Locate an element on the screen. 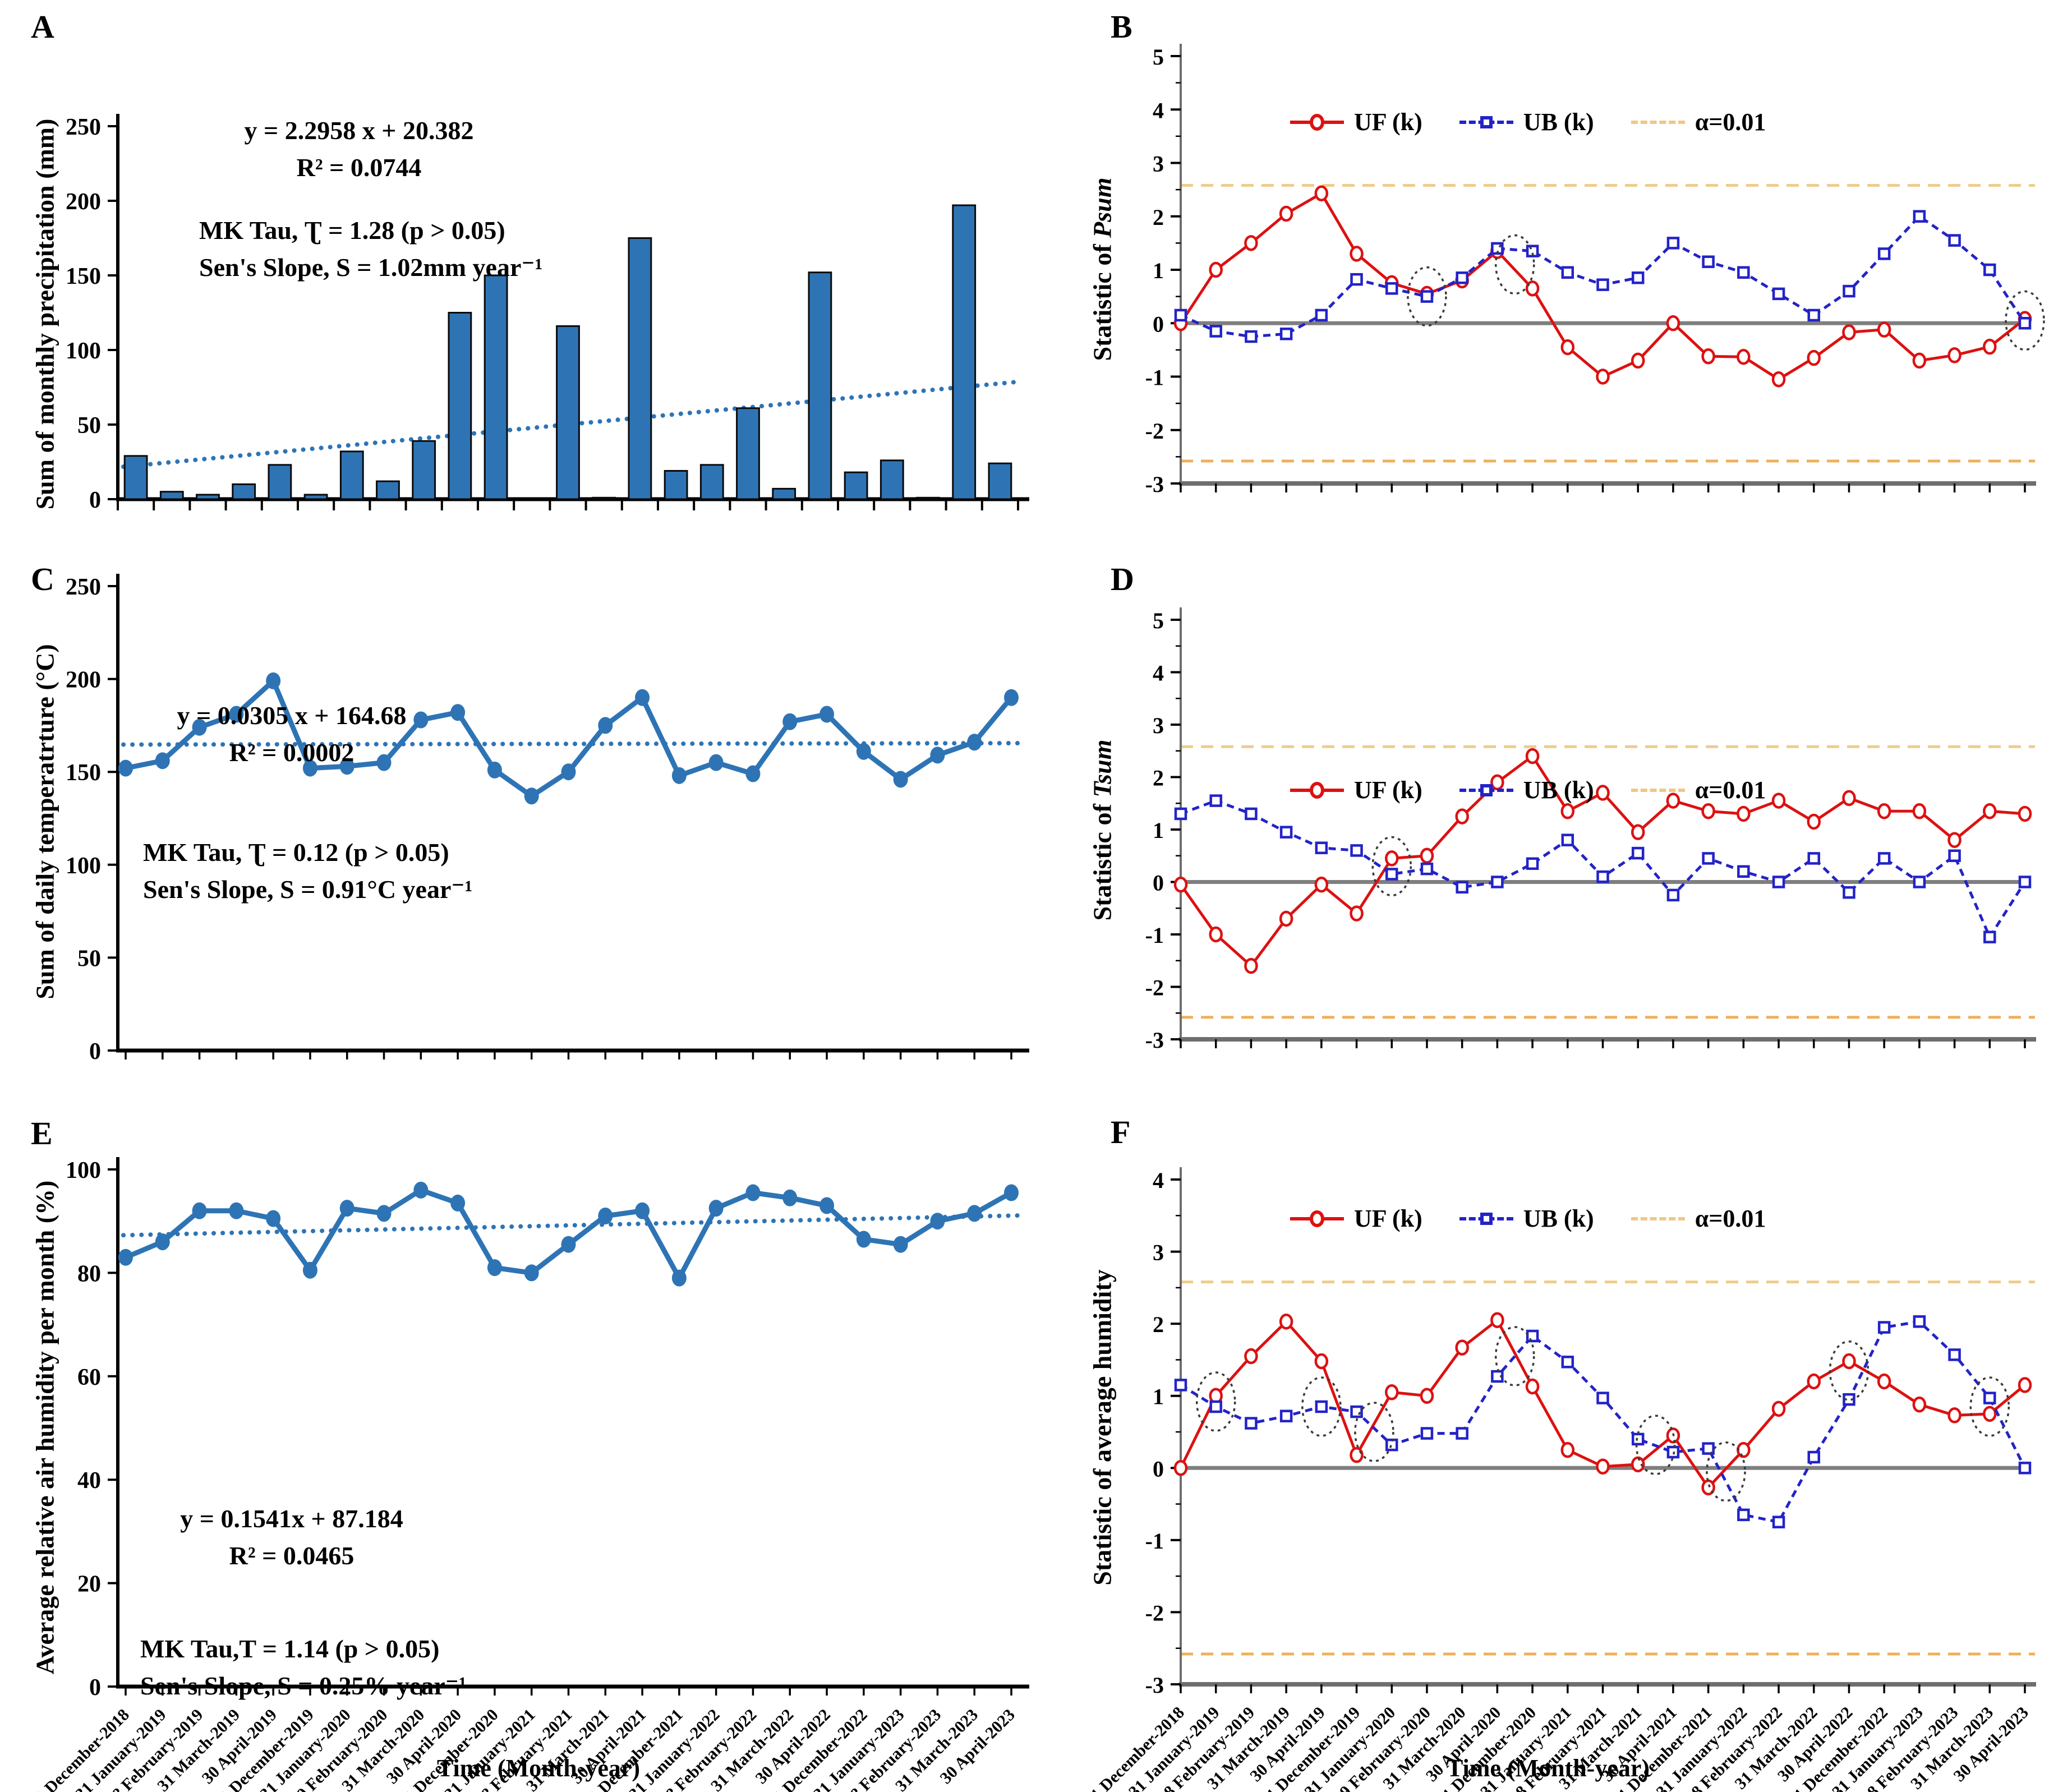  panel-letter-b: B is located at coordinates (1121, 26).